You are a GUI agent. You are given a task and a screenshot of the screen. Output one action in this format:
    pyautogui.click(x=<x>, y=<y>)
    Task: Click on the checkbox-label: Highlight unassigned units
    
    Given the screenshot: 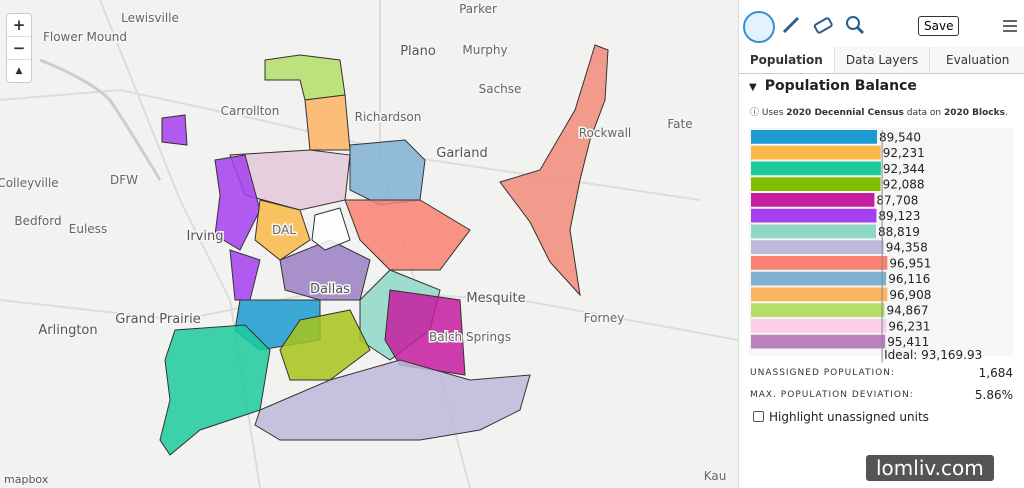 What is the action you would take?
    pyautogui.click(x=849, y=417)
    